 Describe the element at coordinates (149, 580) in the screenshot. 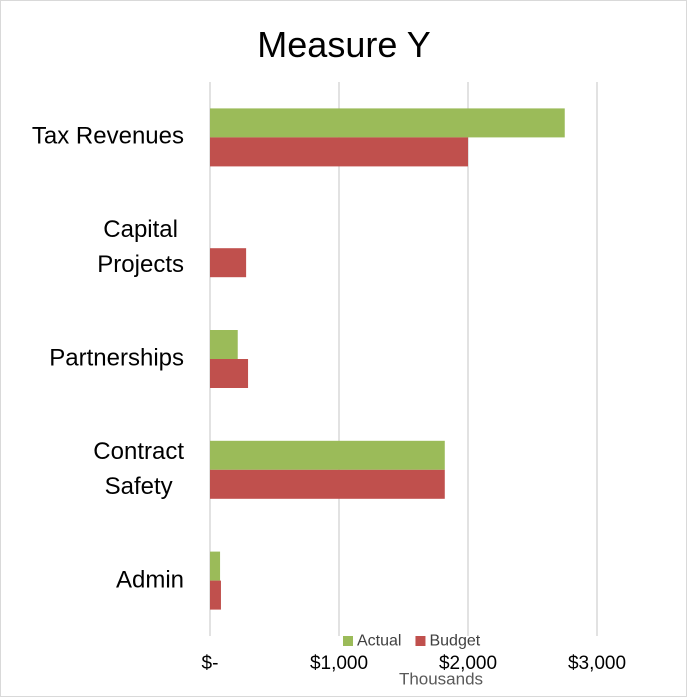

I see `y-tick-label: Admin` at that location.